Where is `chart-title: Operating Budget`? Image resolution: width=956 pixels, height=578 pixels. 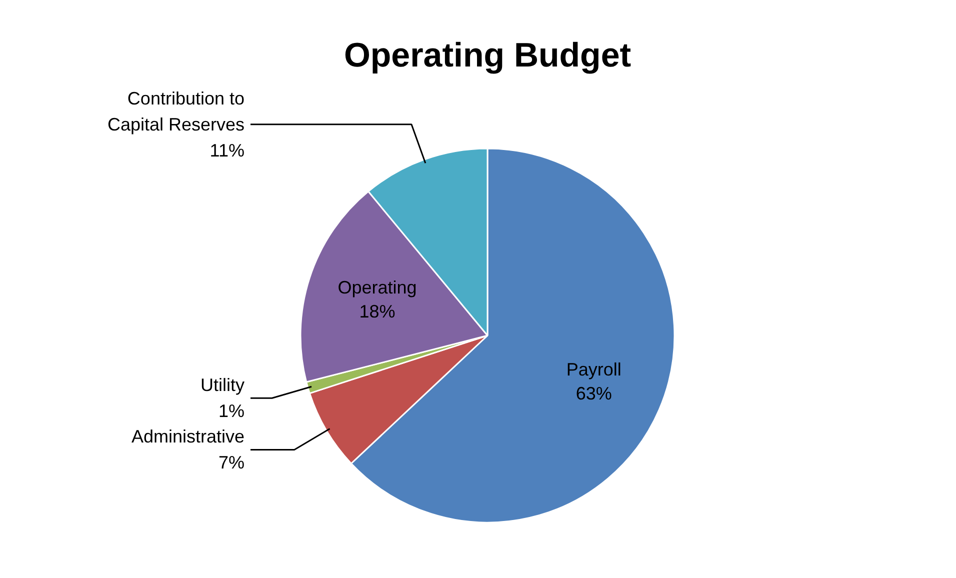 chart-title: Operating Budget is located at coordinates (488, 55).